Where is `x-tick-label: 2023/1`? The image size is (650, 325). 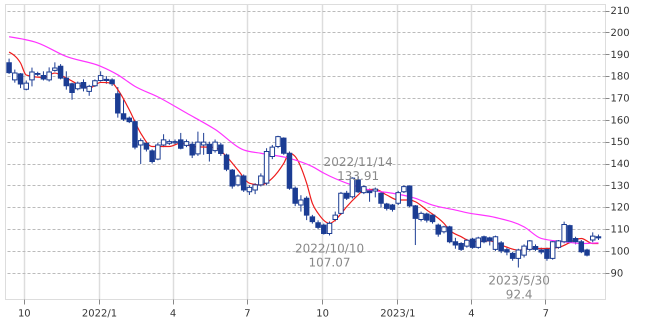
x-tick-label: 2023/1 is located at coordinates (398, 314).